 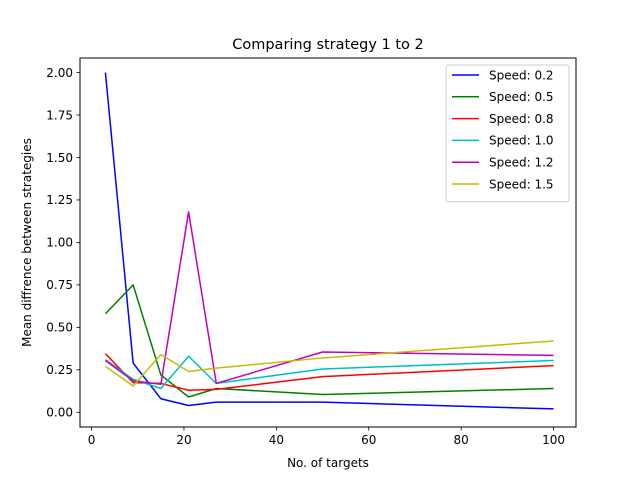 I want to click on chart-title: Comparing strategy 1 to 2, so click(x=328, y=45).